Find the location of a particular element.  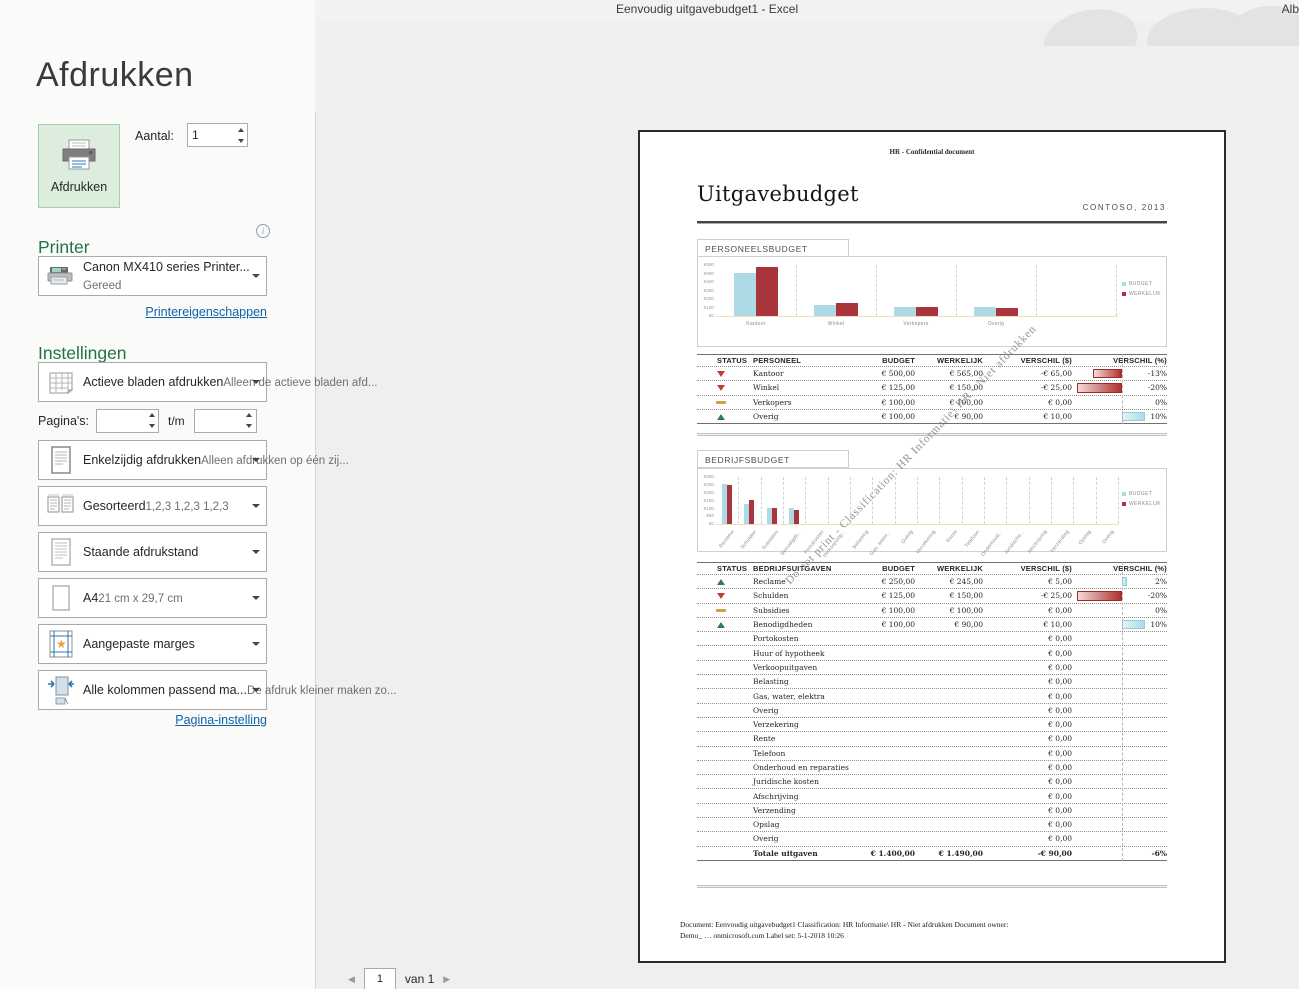

category-label: Schulden is located at coordinates (749, 540).